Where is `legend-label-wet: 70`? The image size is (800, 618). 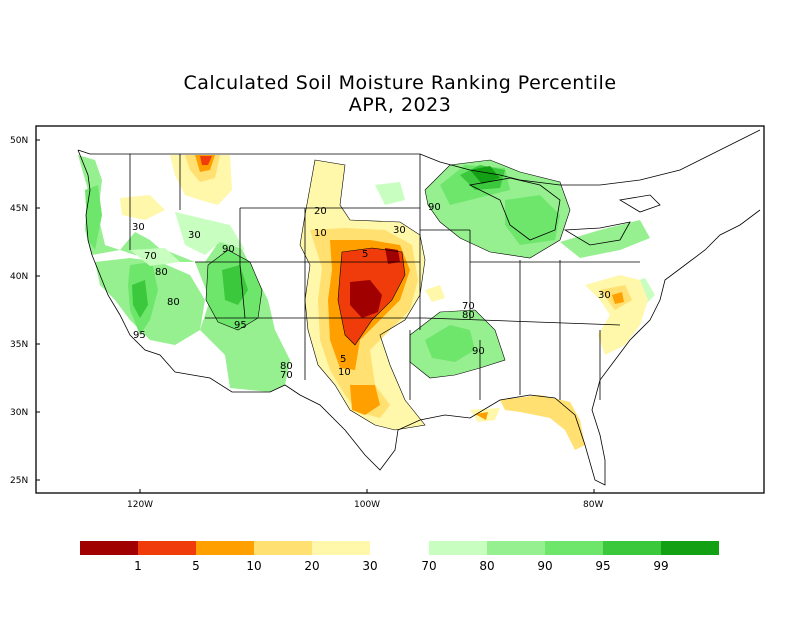 legend-label-wet: 70 is located at coordinates (428, 566).